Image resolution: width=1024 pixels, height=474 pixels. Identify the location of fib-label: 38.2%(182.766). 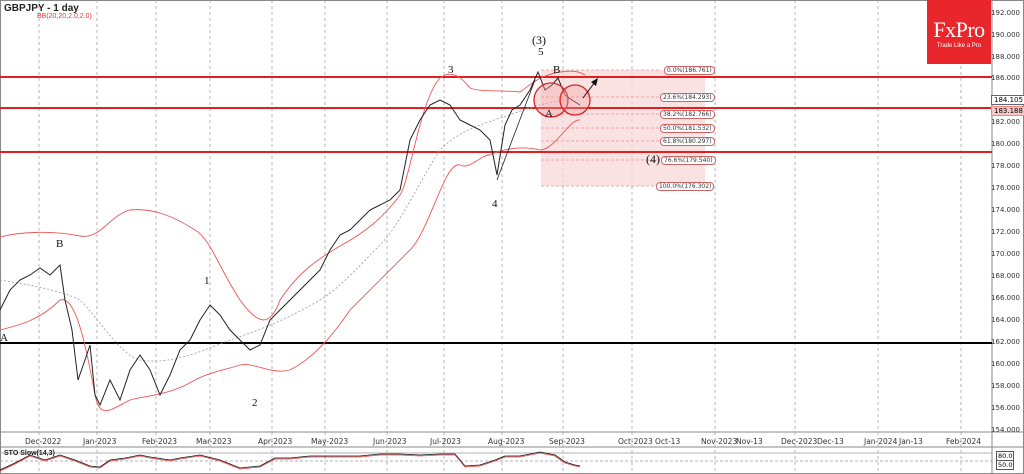
(687, 114).